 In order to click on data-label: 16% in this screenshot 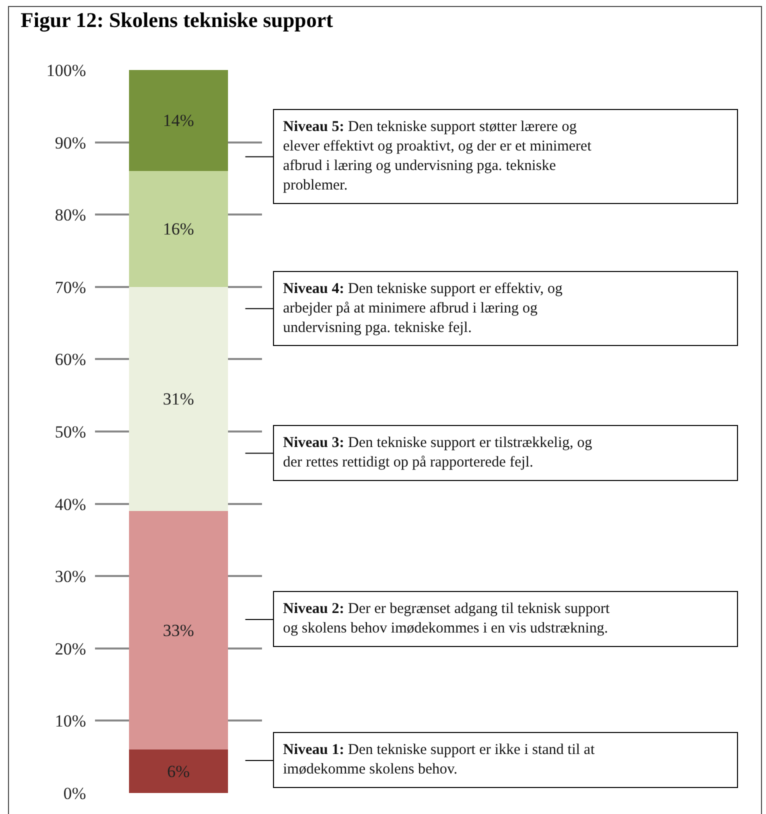, I will do `click(178, 229)`.